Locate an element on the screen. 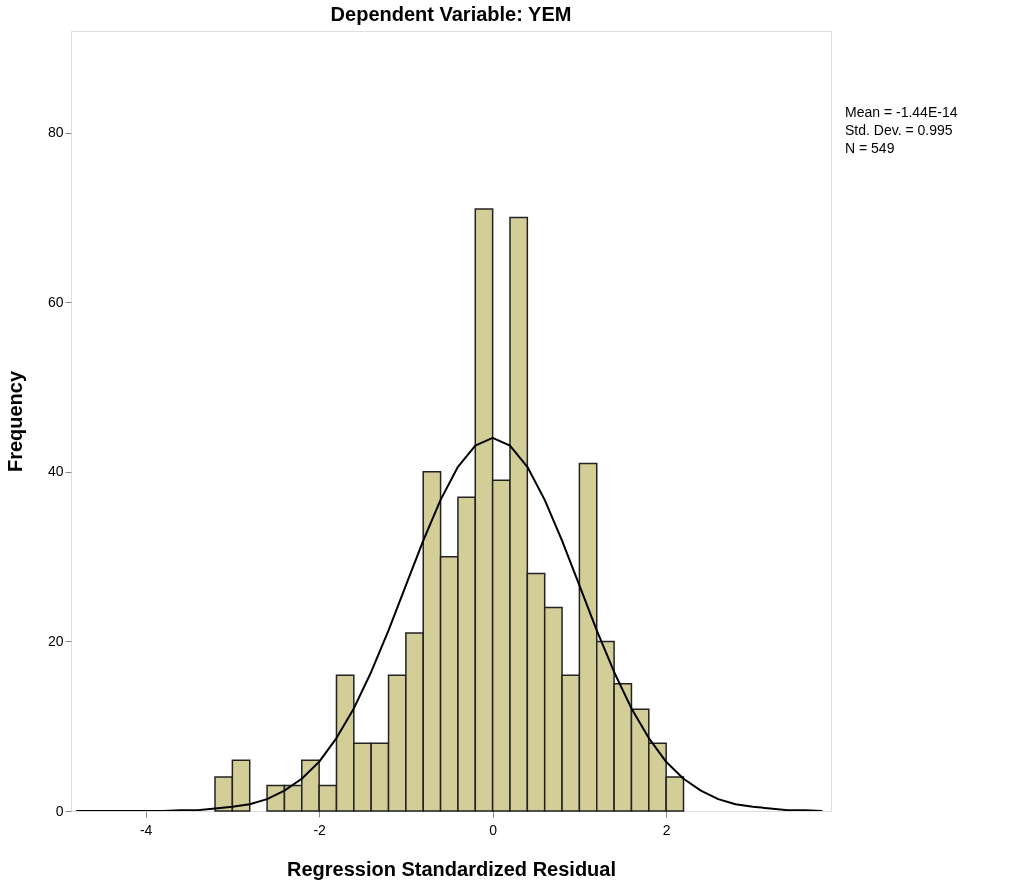  y-tick-label: 20 is located at coordinates (55, 640).